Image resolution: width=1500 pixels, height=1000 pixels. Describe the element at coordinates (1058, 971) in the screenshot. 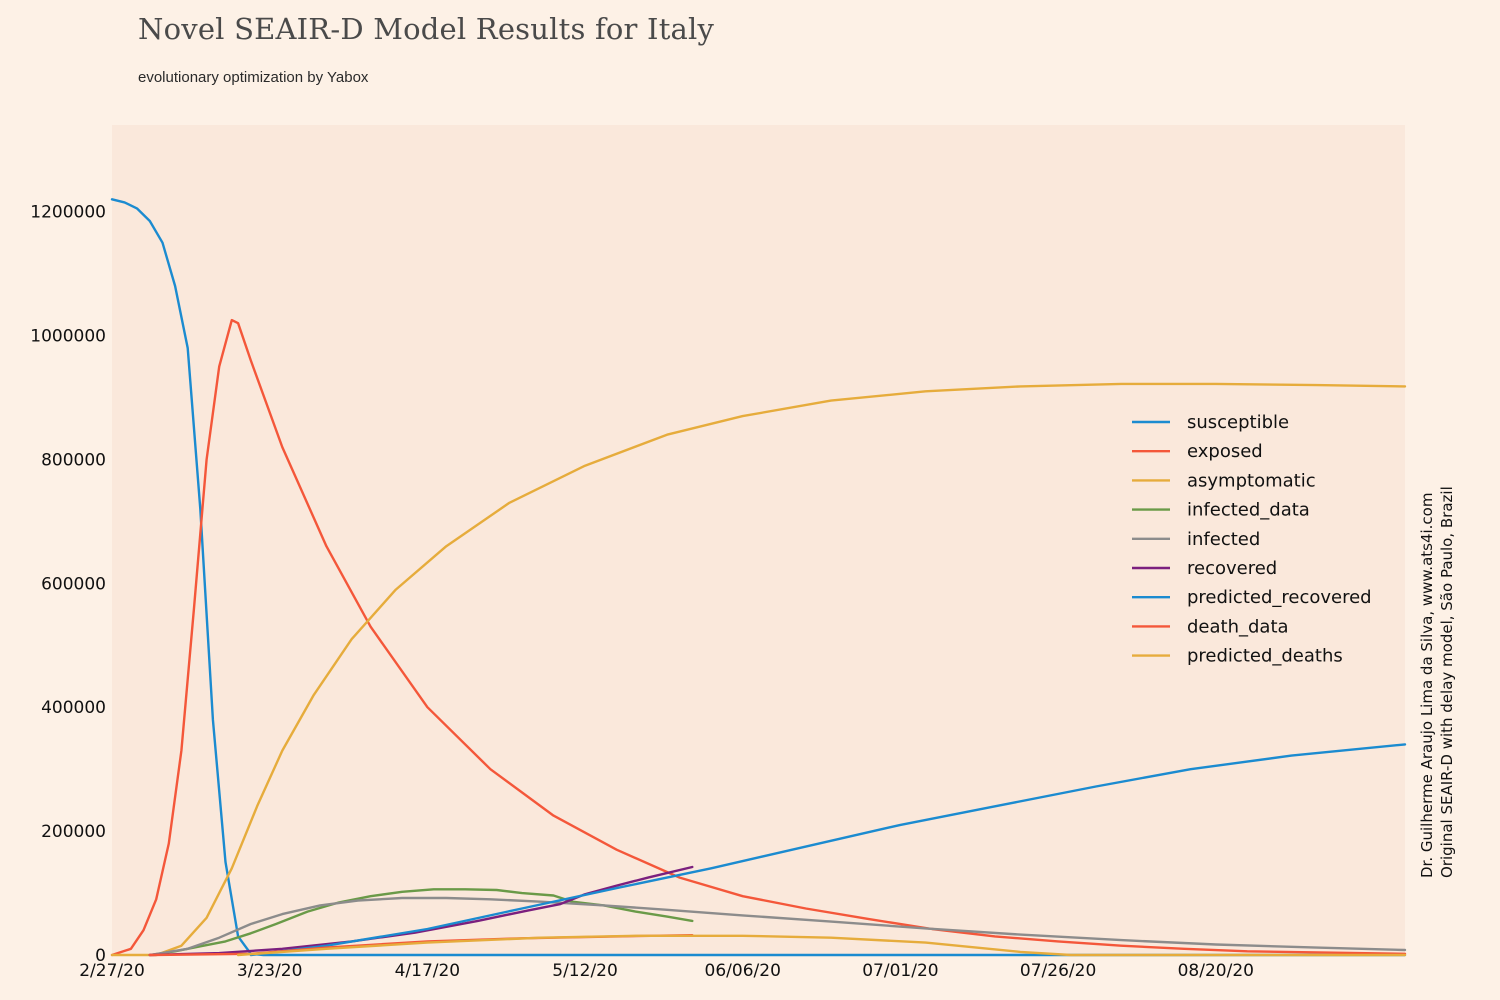

I see `x-tick-label: 07/26/20` at that location.